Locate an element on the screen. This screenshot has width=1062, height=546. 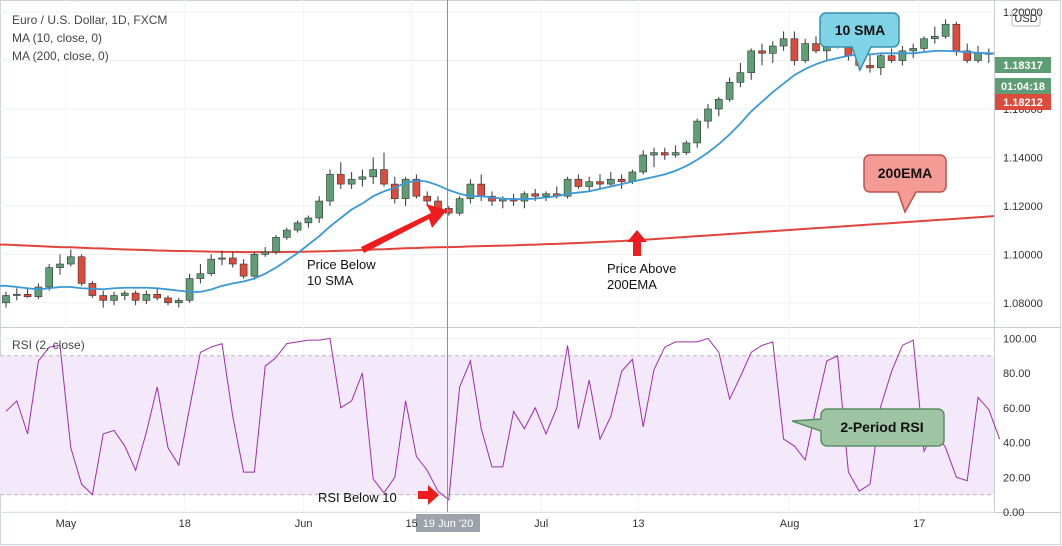
price-tick-label: 1.14000 is located at coordinates (1023, 158).